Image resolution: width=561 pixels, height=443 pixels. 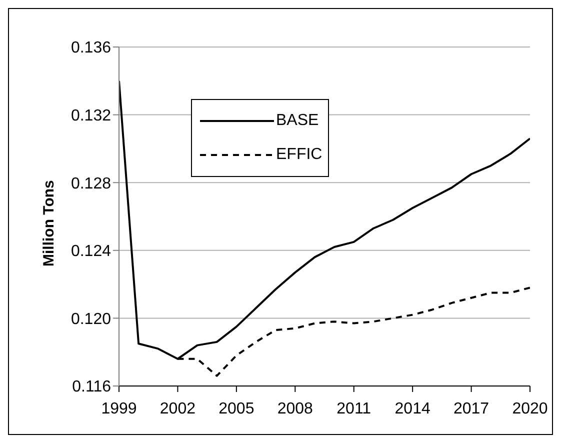 I want to click on x-tick-label: 2005, so click(x=236, y=409).